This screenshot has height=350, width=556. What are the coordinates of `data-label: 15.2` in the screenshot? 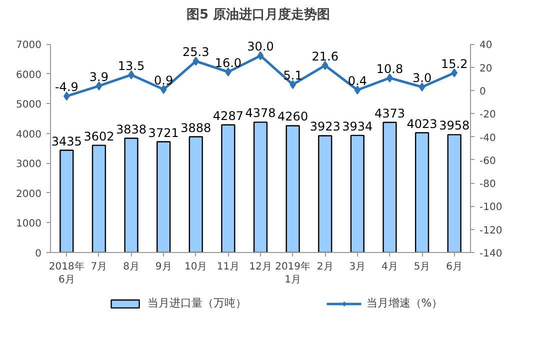 It's located at (454, 63).